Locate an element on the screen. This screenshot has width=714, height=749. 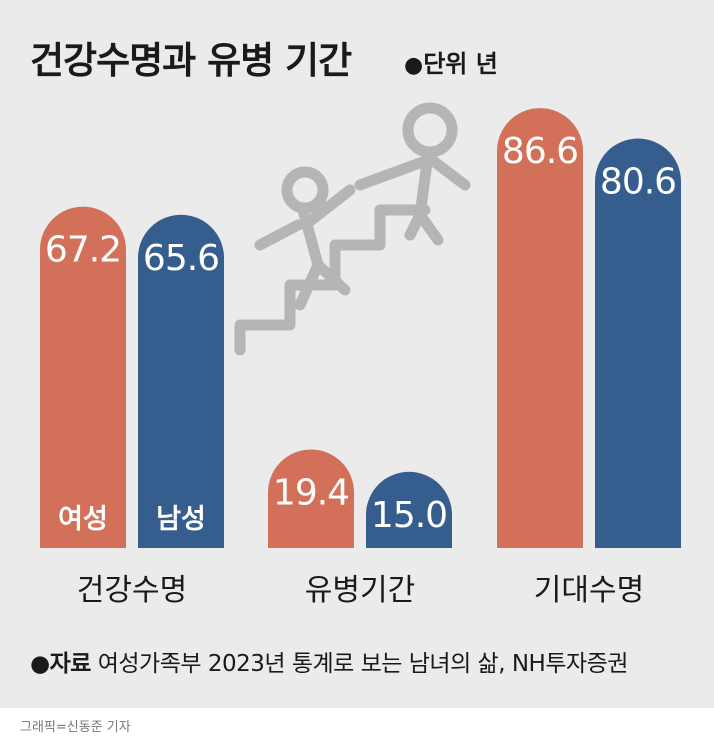
value-label: 86.6 is located at coordinates (540, 151).